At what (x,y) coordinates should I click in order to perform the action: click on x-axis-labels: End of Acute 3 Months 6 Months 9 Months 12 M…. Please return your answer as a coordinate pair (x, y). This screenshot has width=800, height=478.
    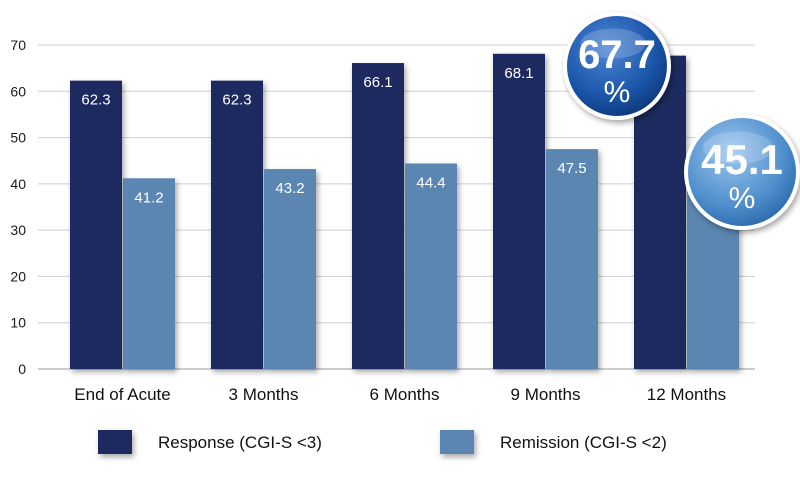
    Looking at the image, I should click on (400, 394).